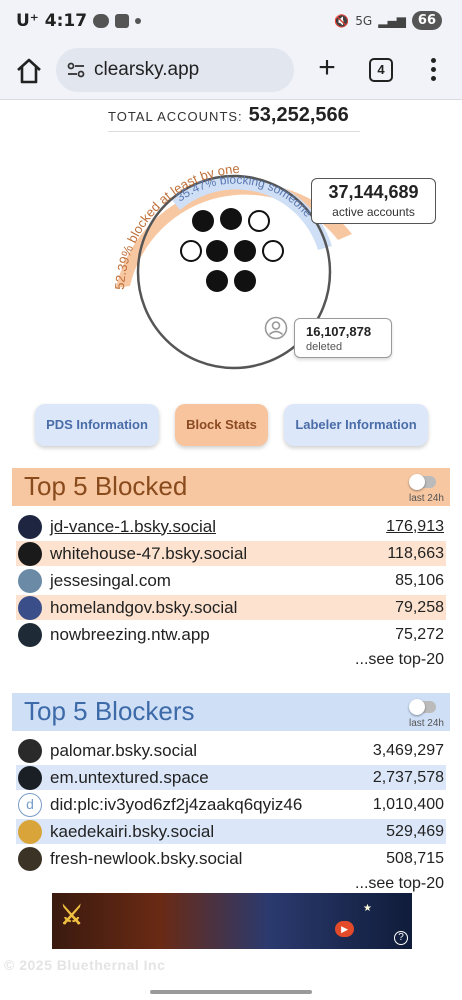  What do you see at coordinates (342, 20) in the screenshot?
I see `mute-icon: 🔇` at bounding box center [342, 20].